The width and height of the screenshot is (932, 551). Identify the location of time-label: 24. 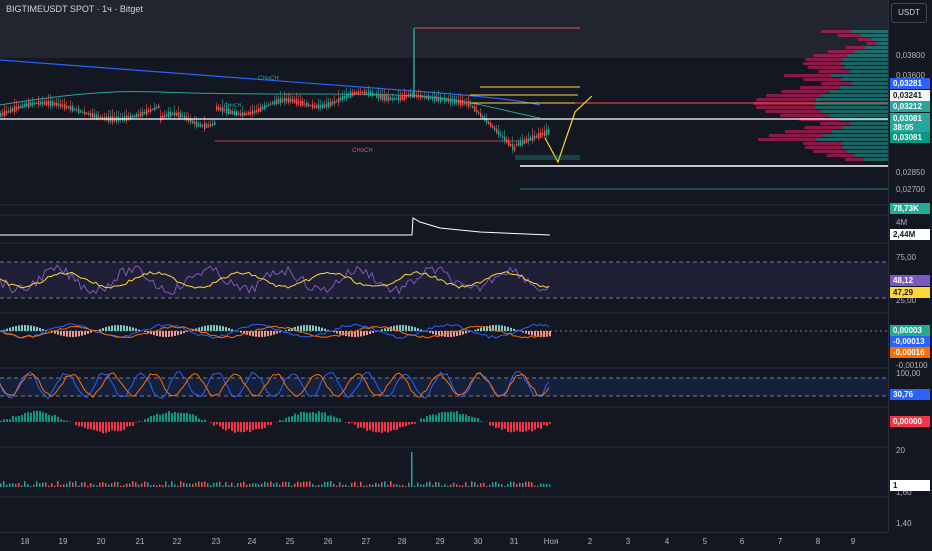
(252, 541).